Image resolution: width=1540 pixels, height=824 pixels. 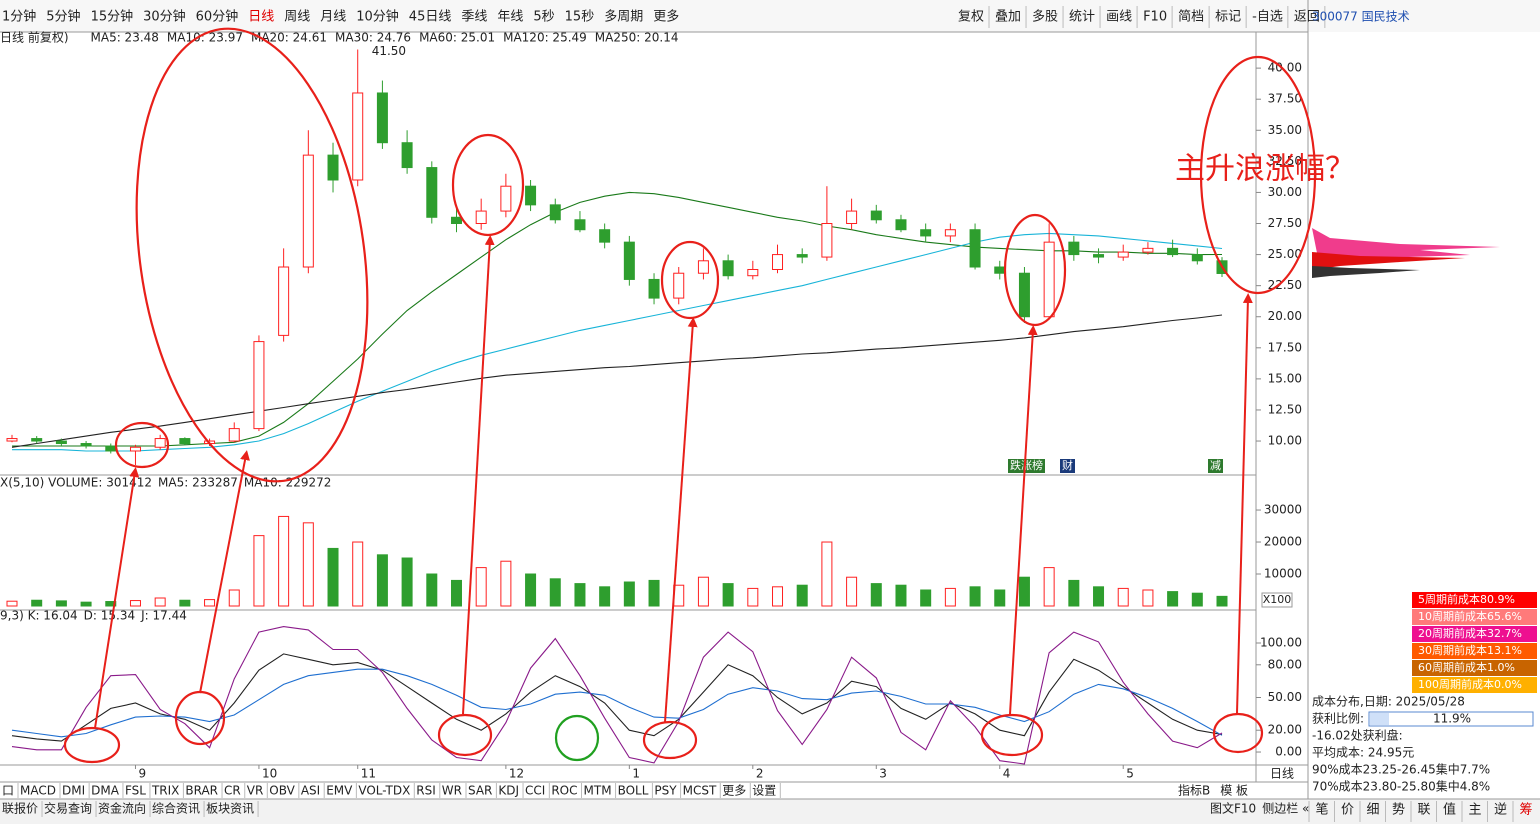 I want to click on period-tab: 10分钟, so click(x=377, y=17).